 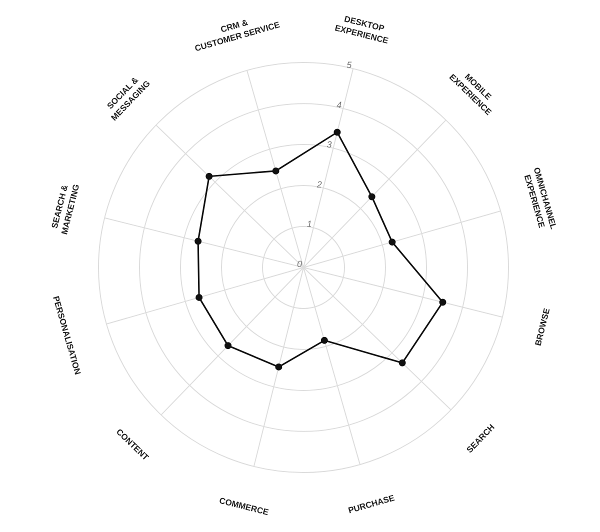 I want to click on y-tick-label: 1, so click(x=309, y=224).